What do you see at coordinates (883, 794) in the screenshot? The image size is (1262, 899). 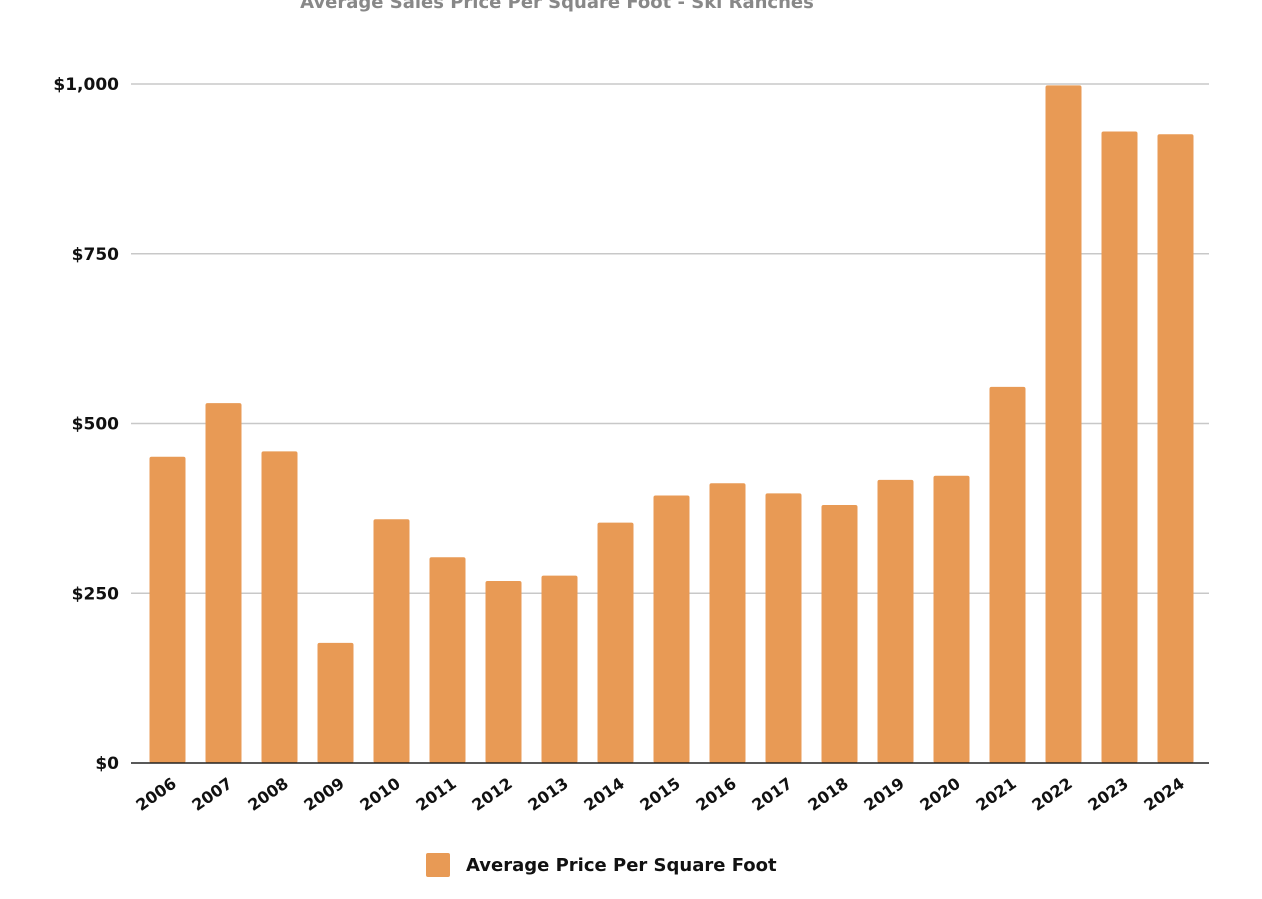 I see `x-tick-label: 2019` at bounding box center [883, 794].